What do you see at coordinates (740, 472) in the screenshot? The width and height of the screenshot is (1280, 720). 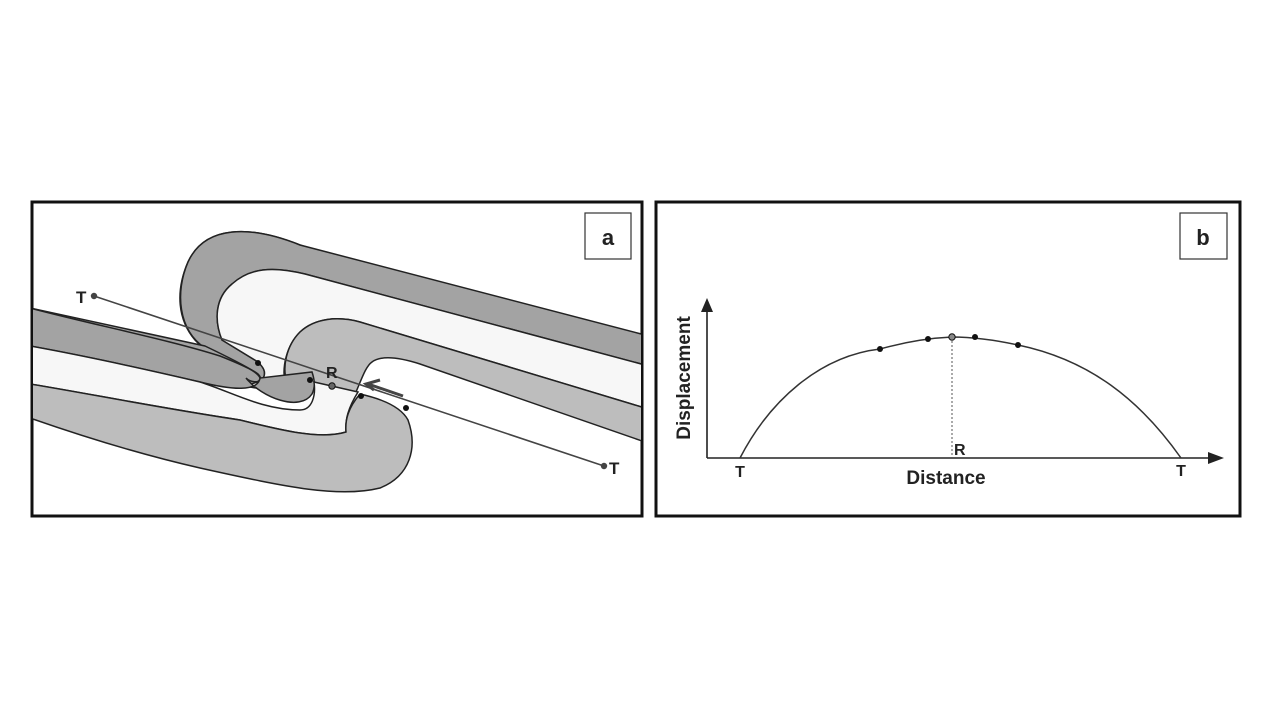 I see `tip-left-label: T` at bounding box center [740, 472].